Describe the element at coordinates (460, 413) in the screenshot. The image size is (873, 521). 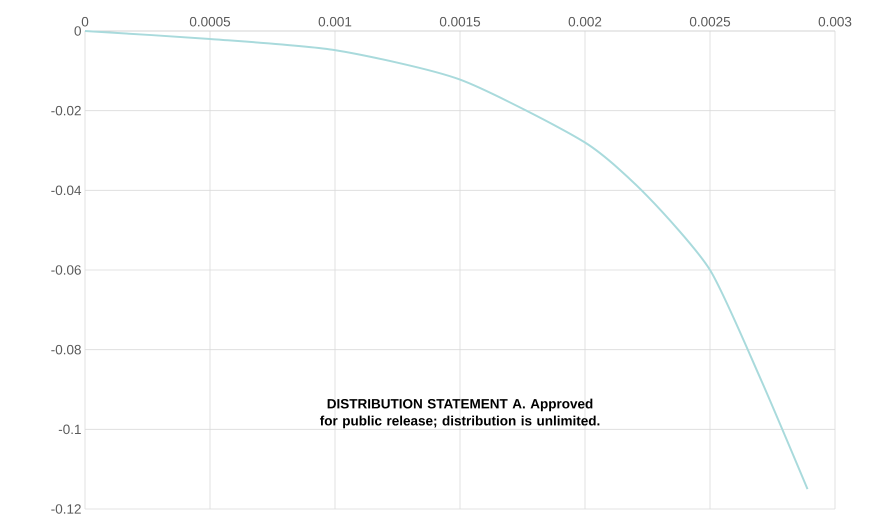
I see `annotation: DISTRIBUTION STATEMENT A. Approved for public release; distribution is unlimited.` at that location.